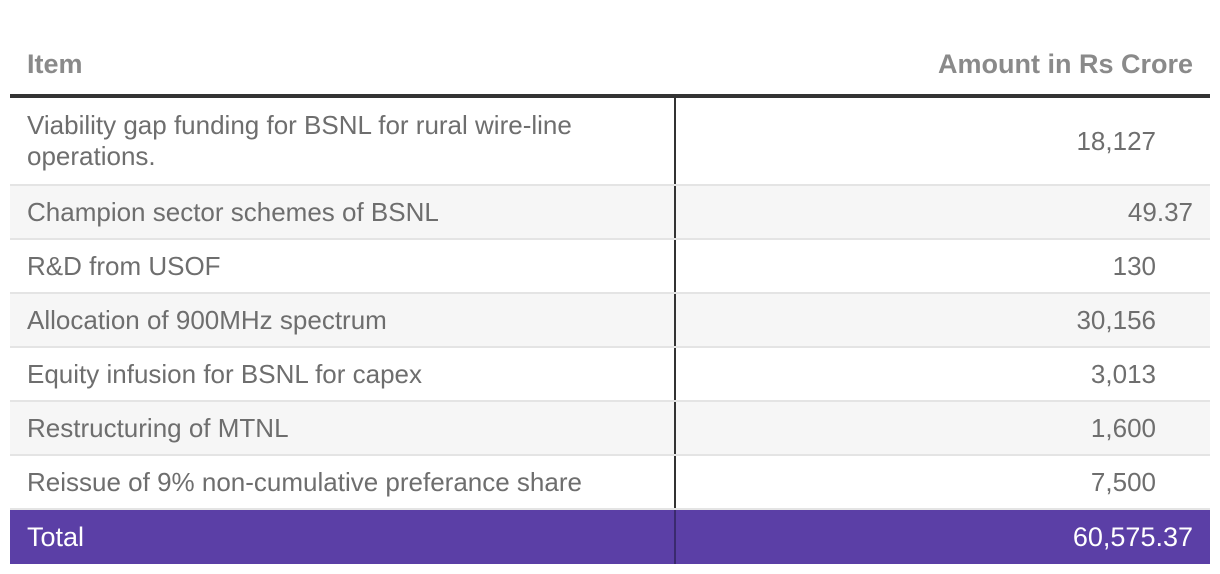  Describe the element at coordinates (1132, 536) in the screenshot. I see `total-amount: 60,575.37` at that location.